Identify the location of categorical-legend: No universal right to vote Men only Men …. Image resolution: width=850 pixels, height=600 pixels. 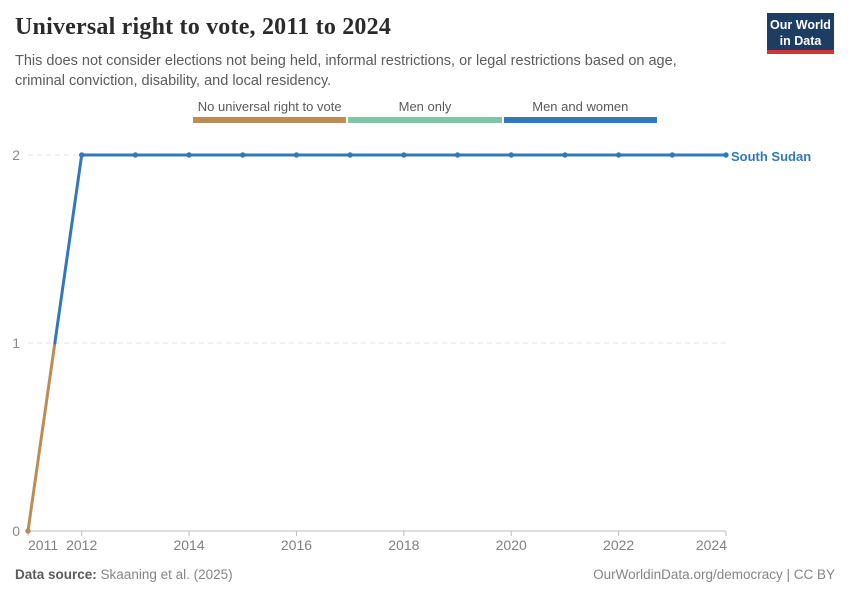
(425, 111).